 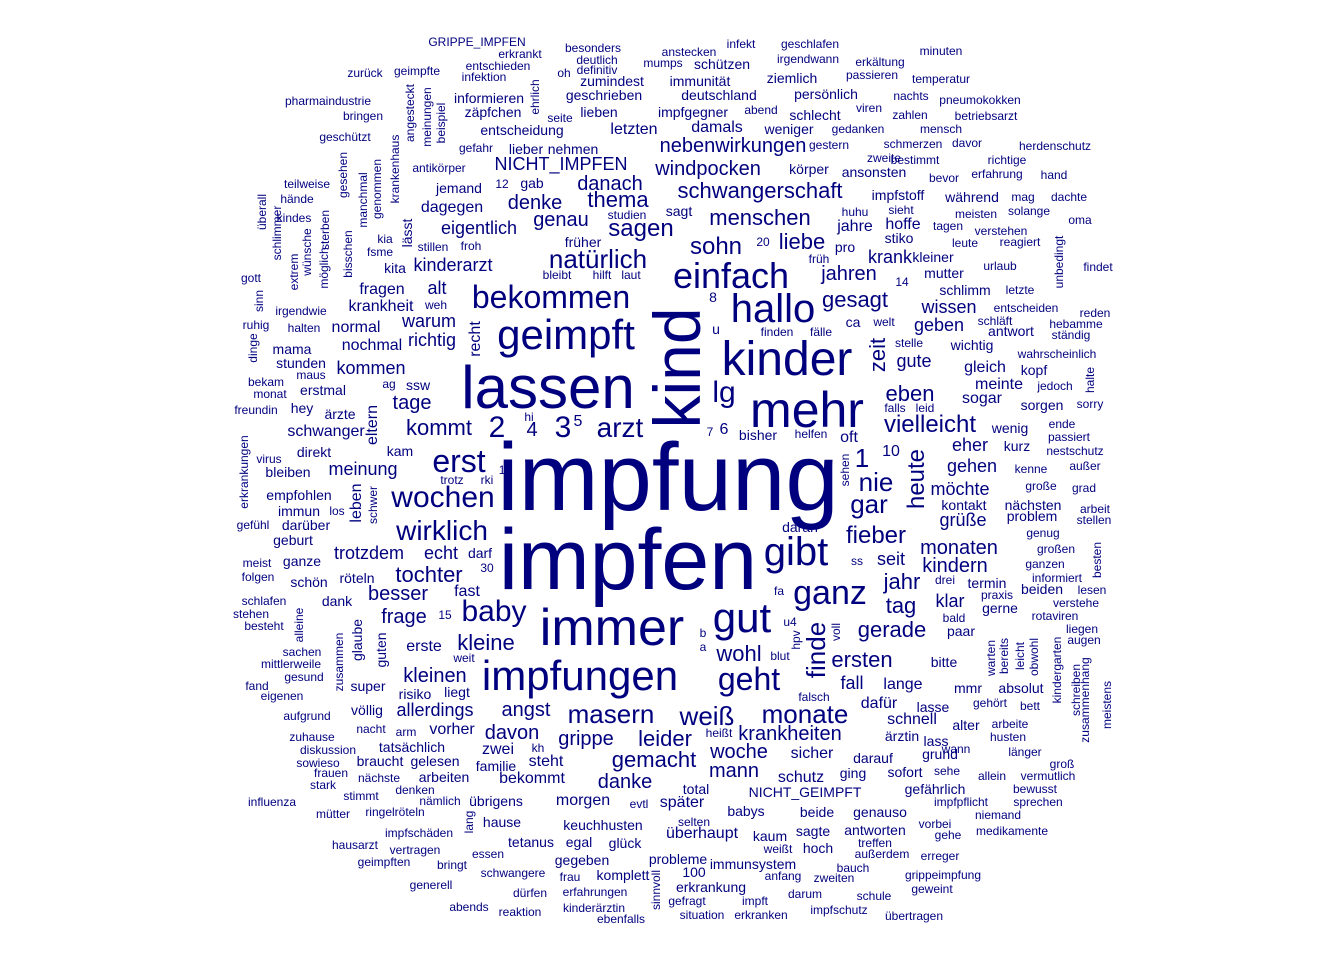 I want to click on word-heute: heute, so click(x=916, y=479).